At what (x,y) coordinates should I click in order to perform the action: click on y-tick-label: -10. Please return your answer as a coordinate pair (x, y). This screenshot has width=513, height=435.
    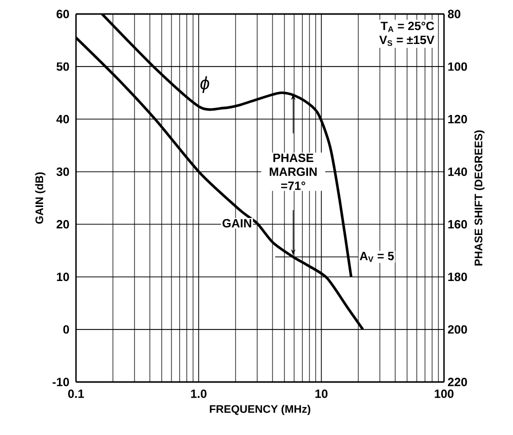
    Looking at the image, I should click on (60, 382).